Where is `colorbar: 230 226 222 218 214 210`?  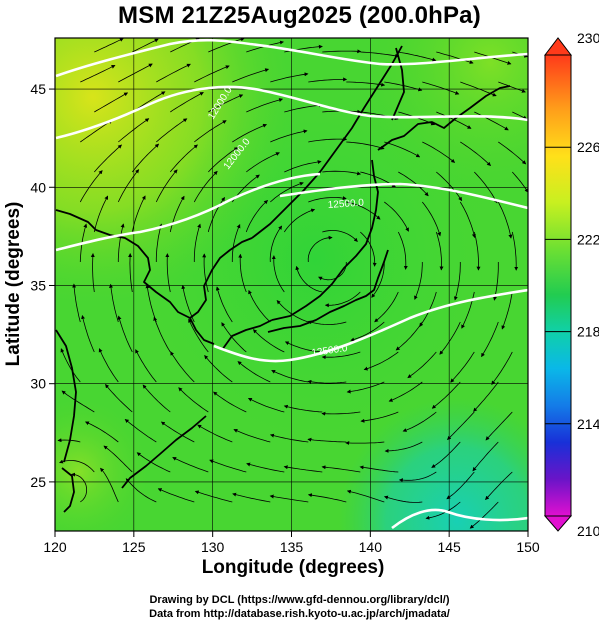
colorbar: 230 226 222 218 214 210 is located at coordinates (571, 284).